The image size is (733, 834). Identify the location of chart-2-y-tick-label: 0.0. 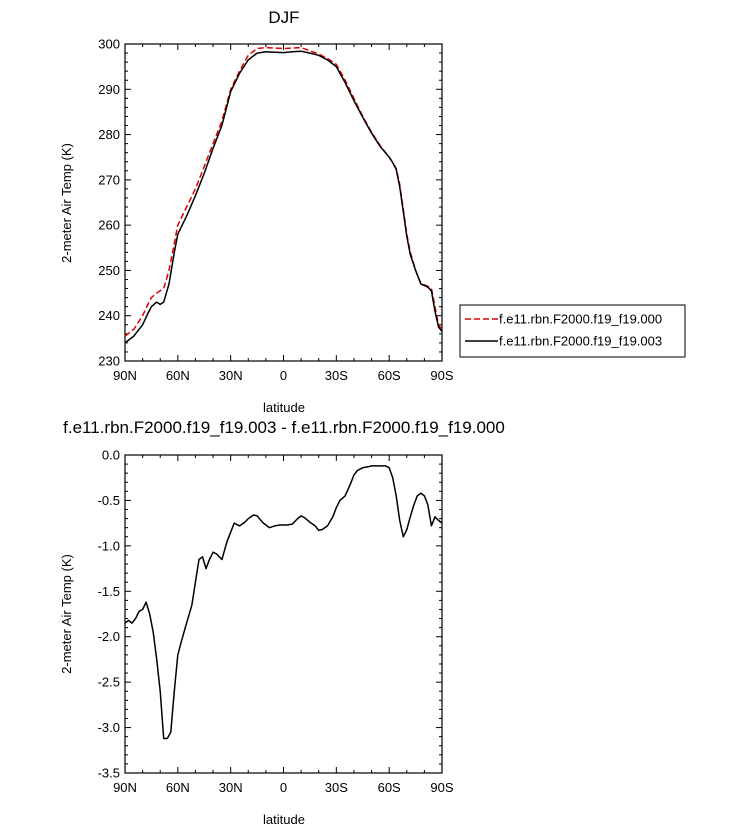
(111, 455).